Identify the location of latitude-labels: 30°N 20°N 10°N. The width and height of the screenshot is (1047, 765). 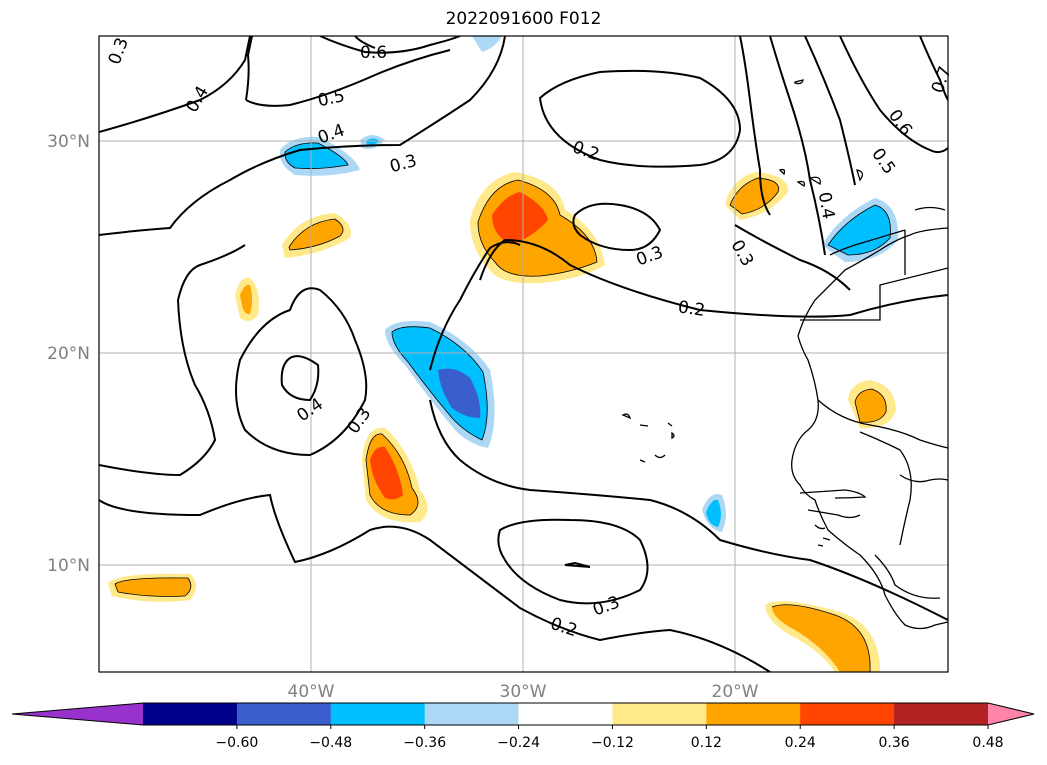
(68, 354).